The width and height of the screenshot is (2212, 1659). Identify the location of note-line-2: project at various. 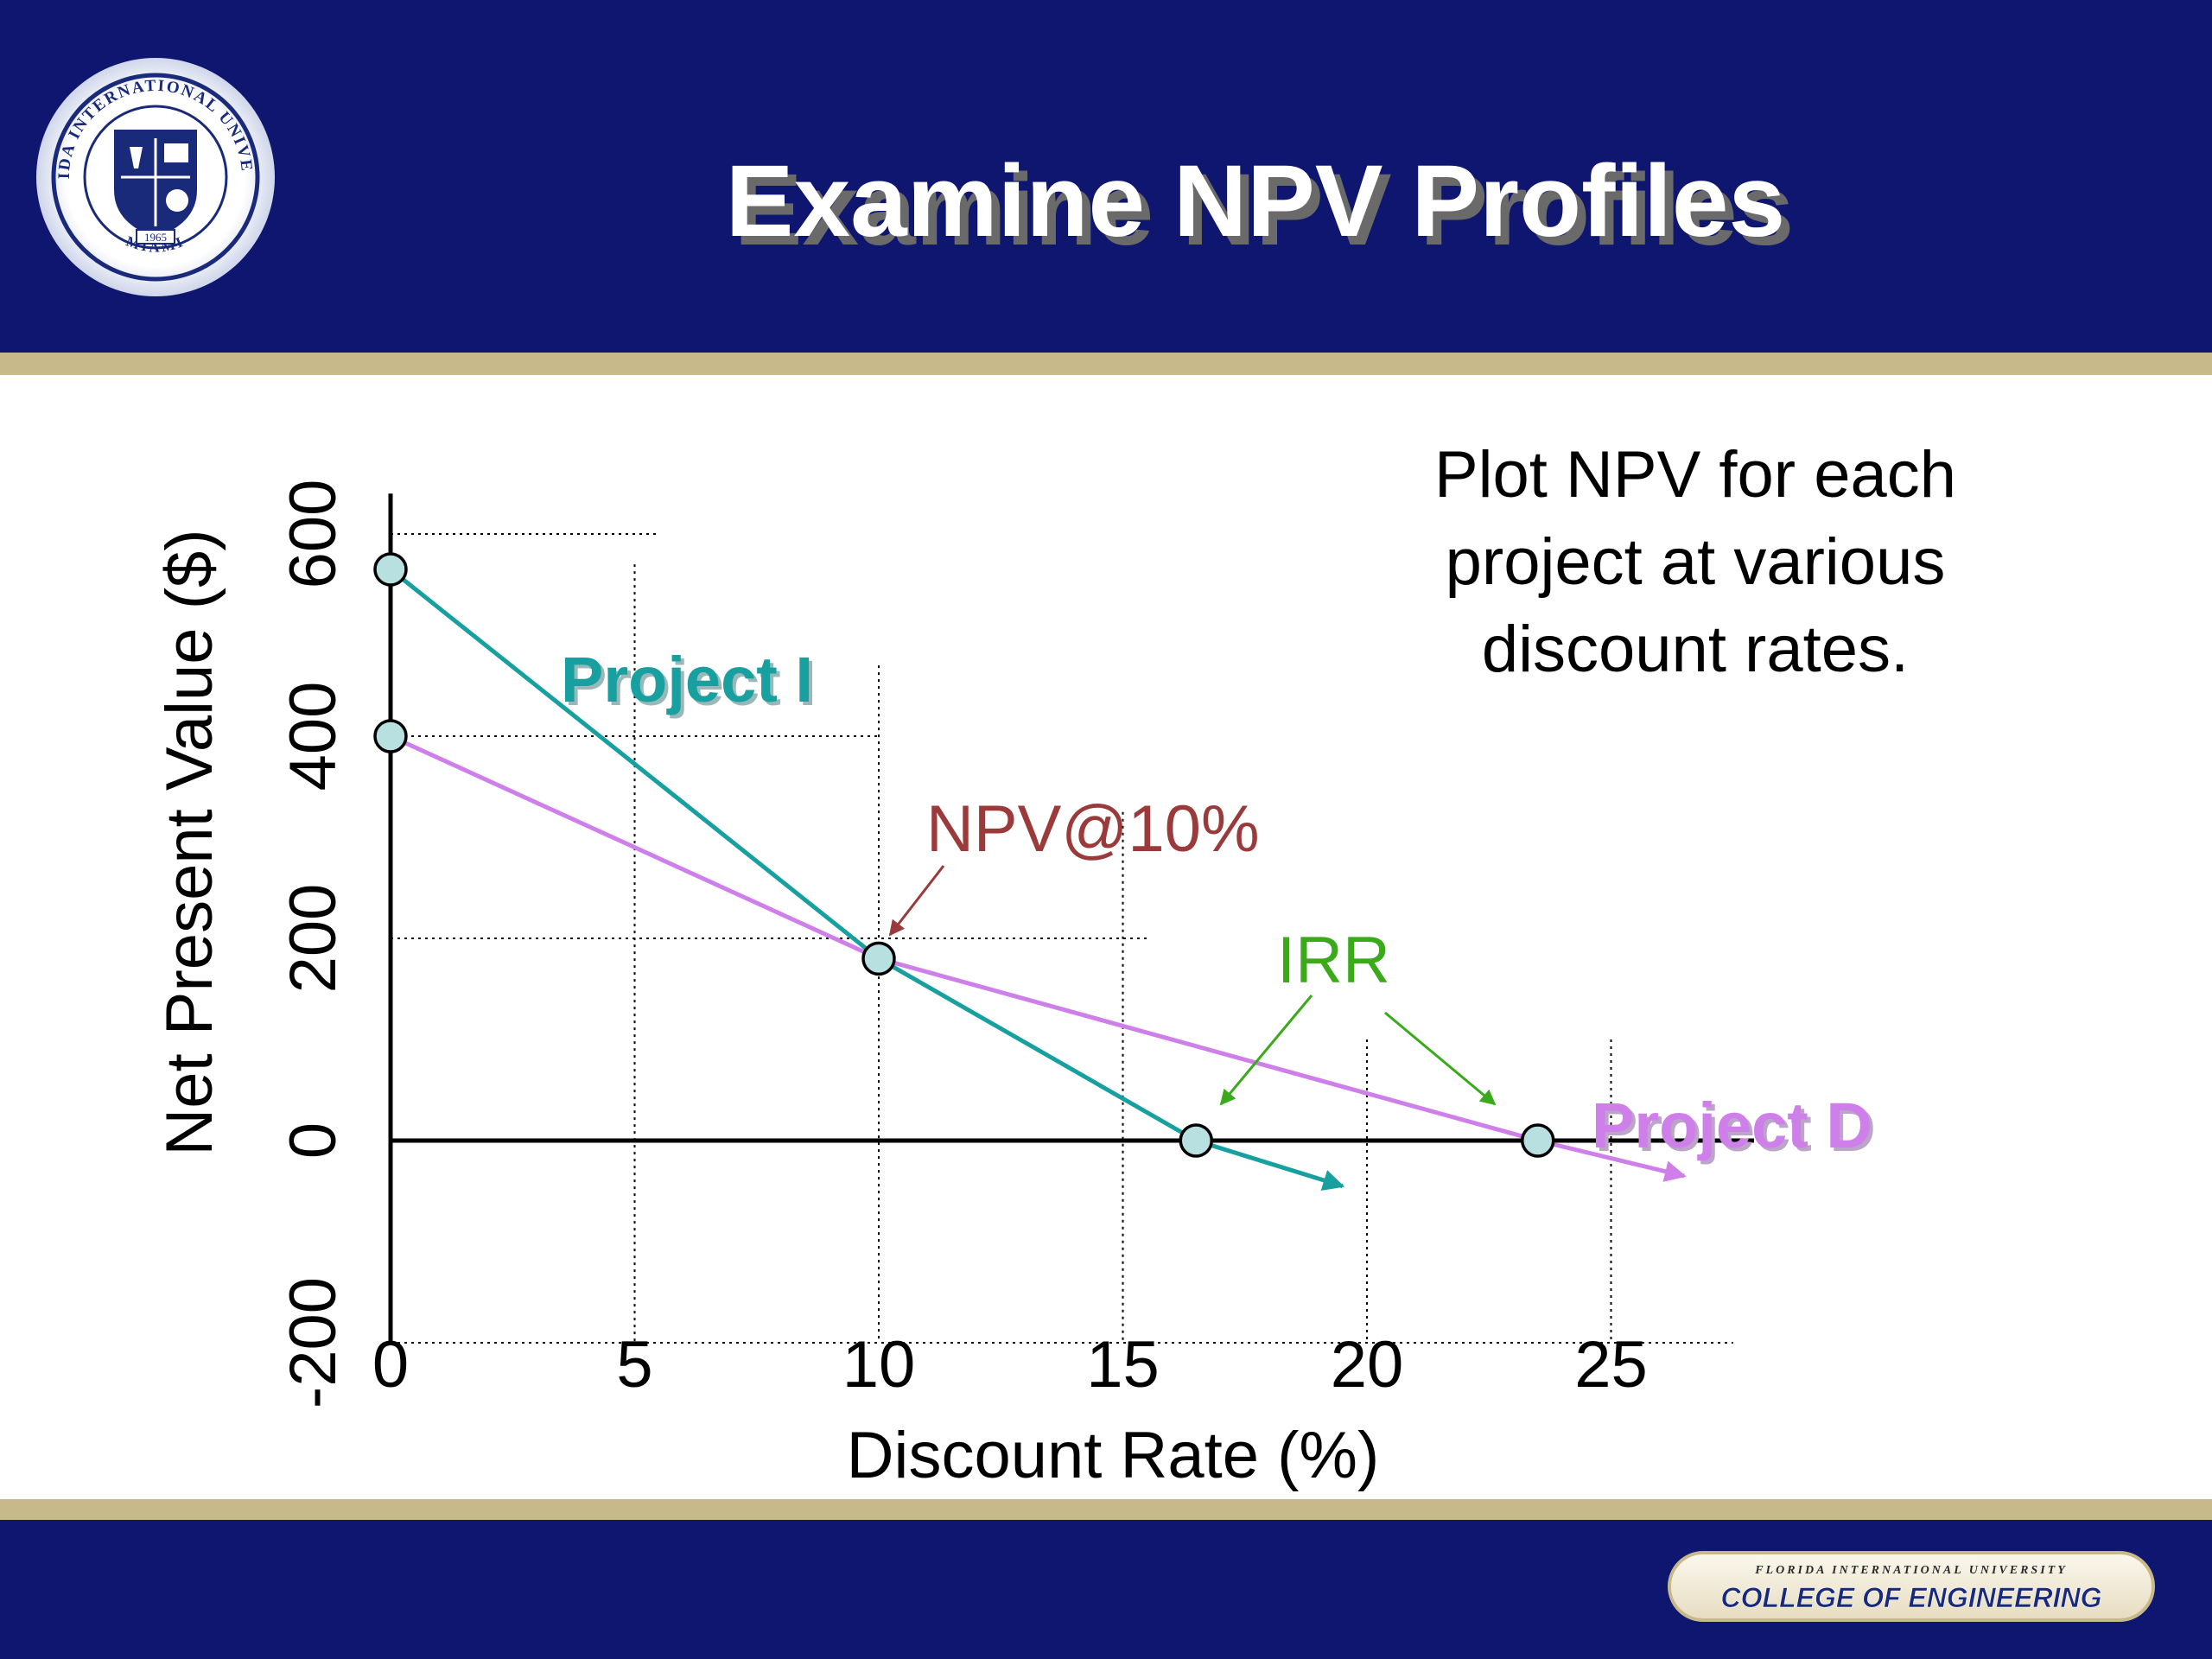
(1696, 562).